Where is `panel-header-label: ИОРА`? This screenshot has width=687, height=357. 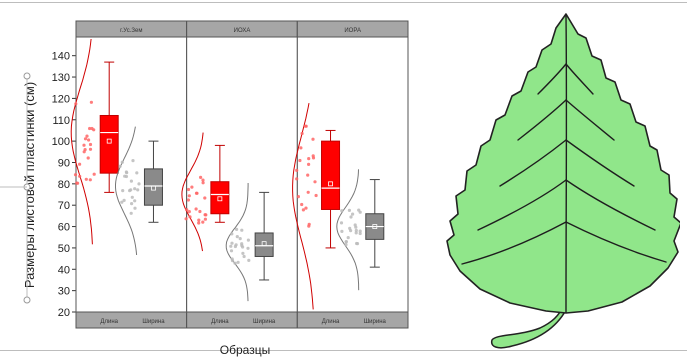
panel-header-label: ИОРА is located at coordinates (352, 31).